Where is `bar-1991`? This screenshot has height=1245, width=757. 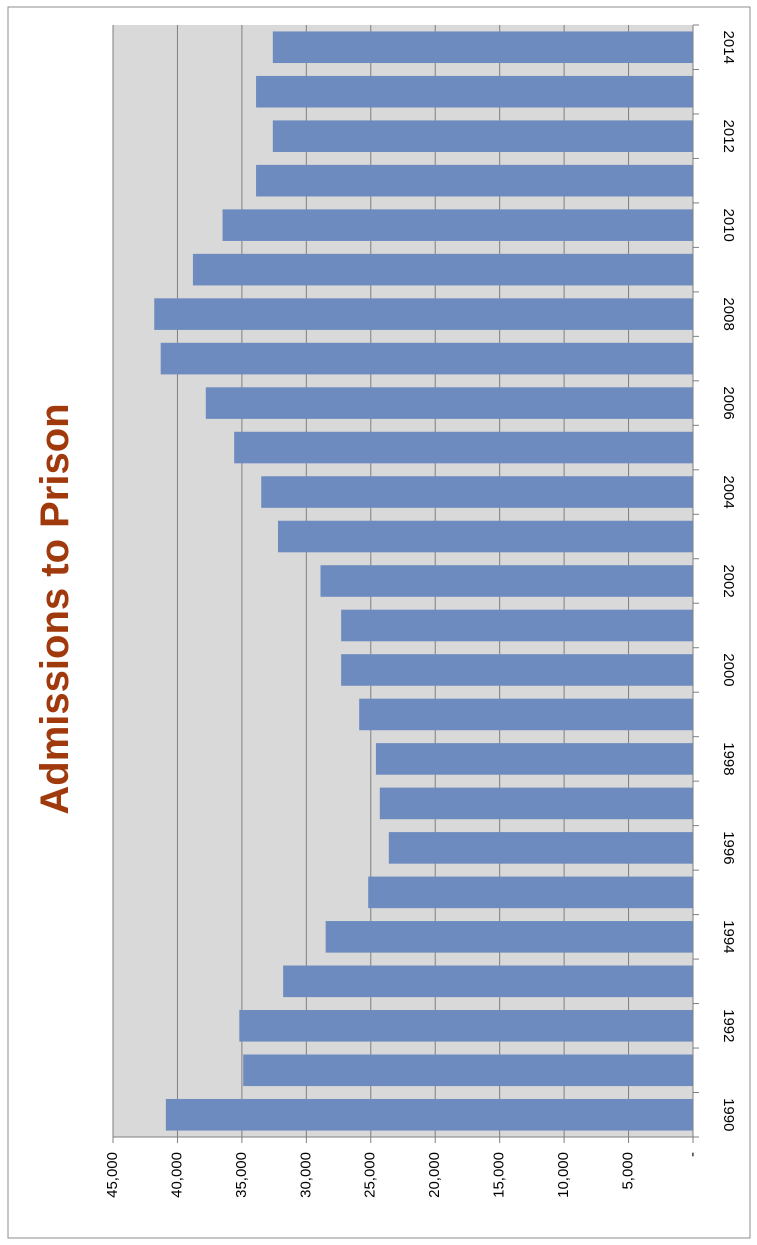
bar-1991 is located at coordinates (468, 1070).